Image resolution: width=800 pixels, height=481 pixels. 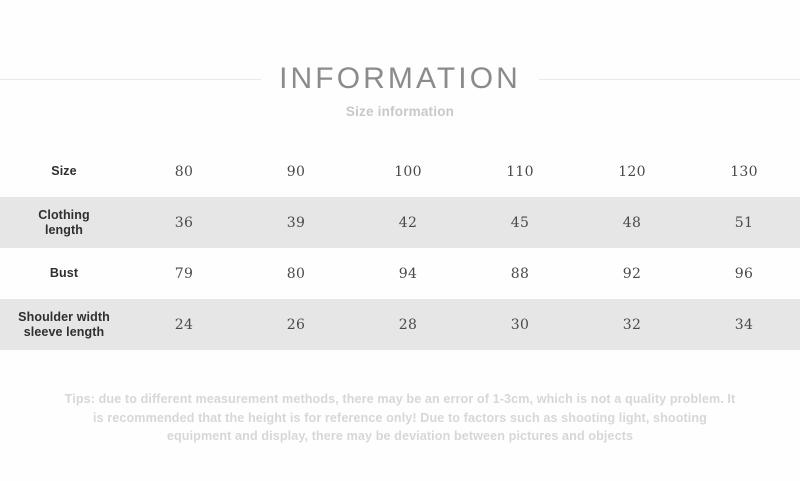 What do you see at coordinates (520, 273) in the screenshot?
I see `cell-value: 88` at bounding box center [520, 273].